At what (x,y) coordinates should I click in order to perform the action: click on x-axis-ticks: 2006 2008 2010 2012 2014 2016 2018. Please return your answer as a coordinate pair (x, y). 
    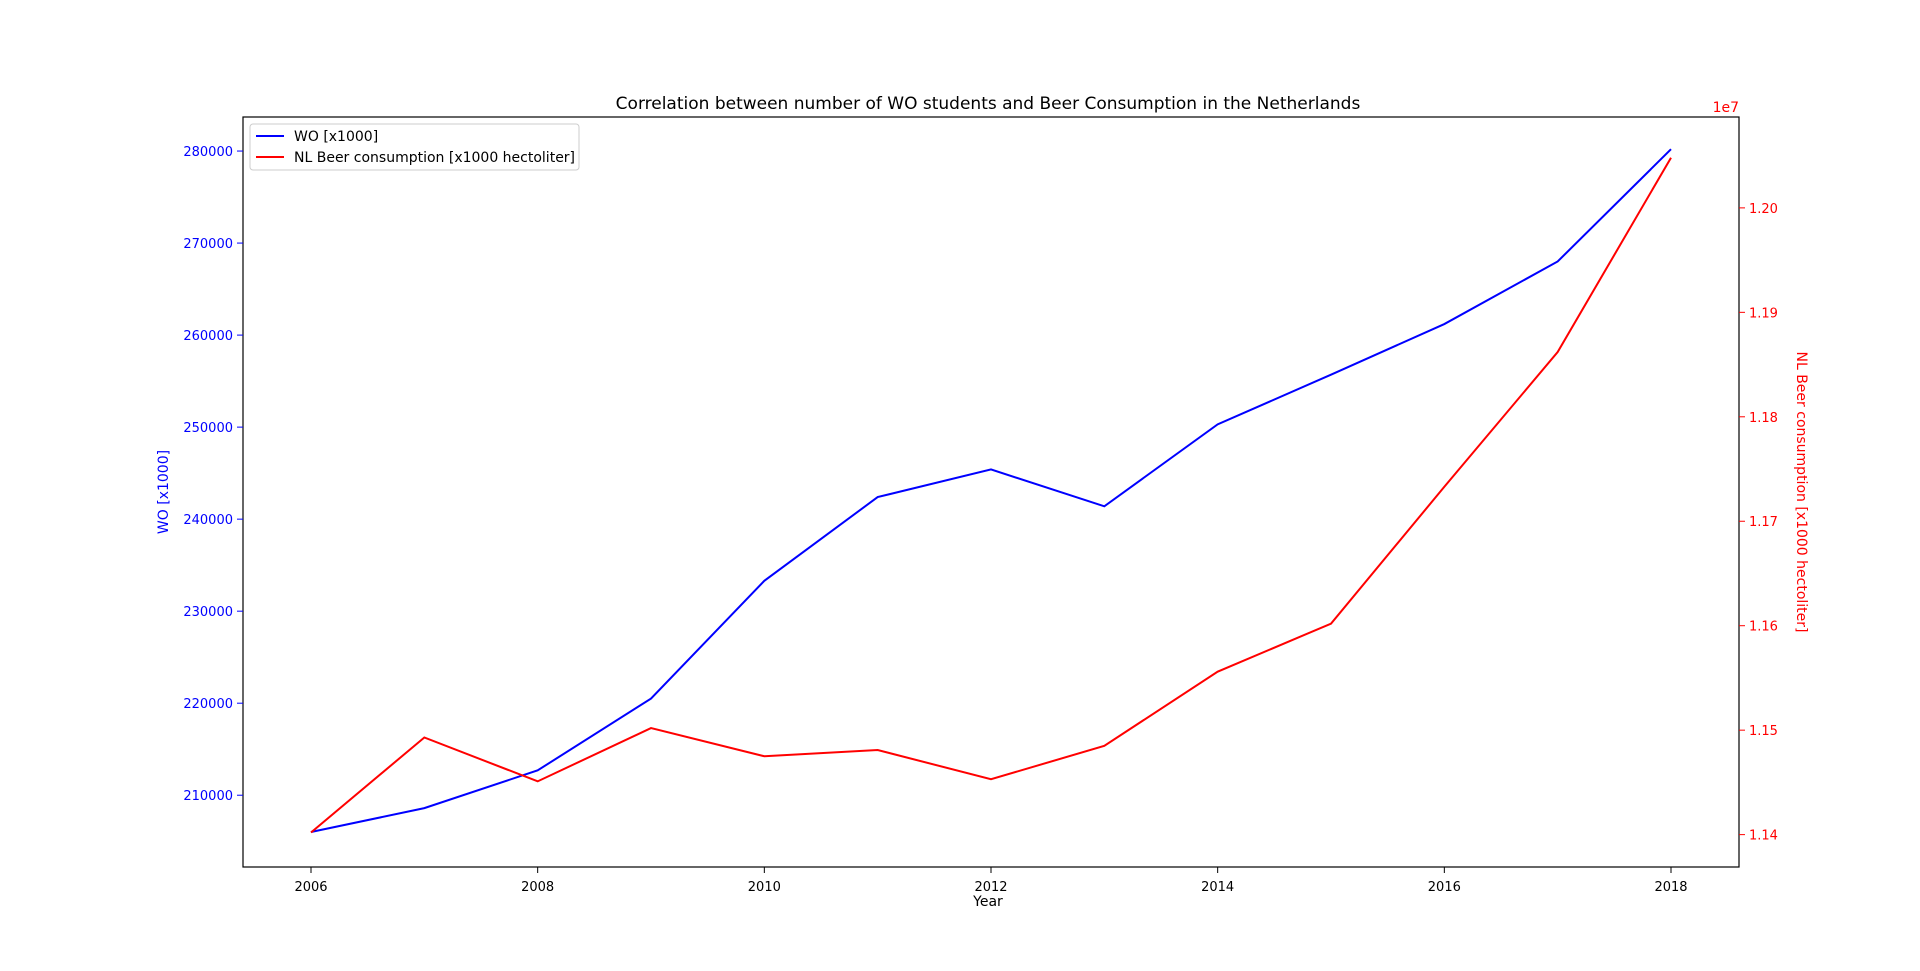
    Looking at the image, I should click on (991, 881).